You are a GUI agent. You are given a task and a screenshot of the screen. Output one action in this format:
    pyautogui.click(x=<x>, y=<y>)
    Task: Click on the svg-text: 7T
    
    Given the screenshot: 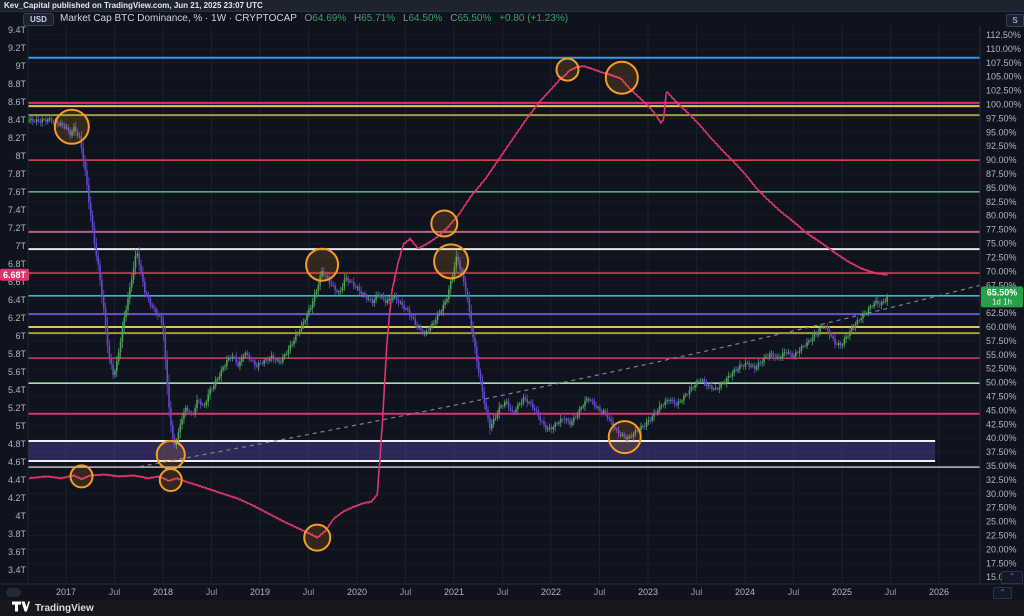 What is the action you would take?
    pyautogui.click(x=20, y=246)
    